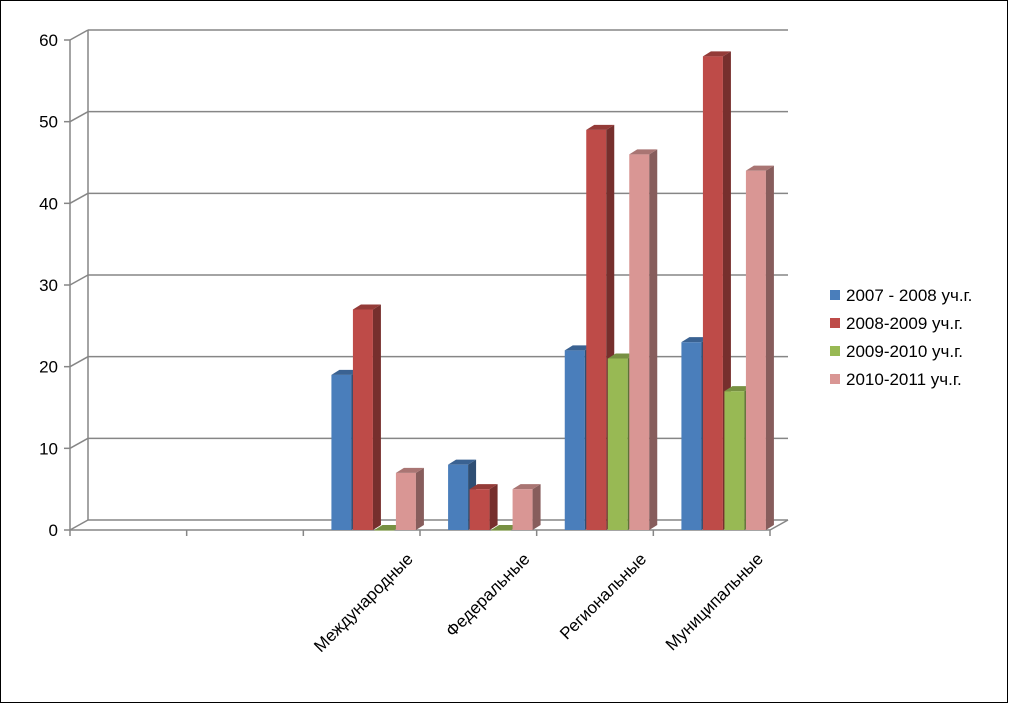 This screenshot has width=1010, height=705. What do you see at coordinates (53, 530) in the screenshot?
I see `y-tick-label: 0` at bounding box center [53, 530].